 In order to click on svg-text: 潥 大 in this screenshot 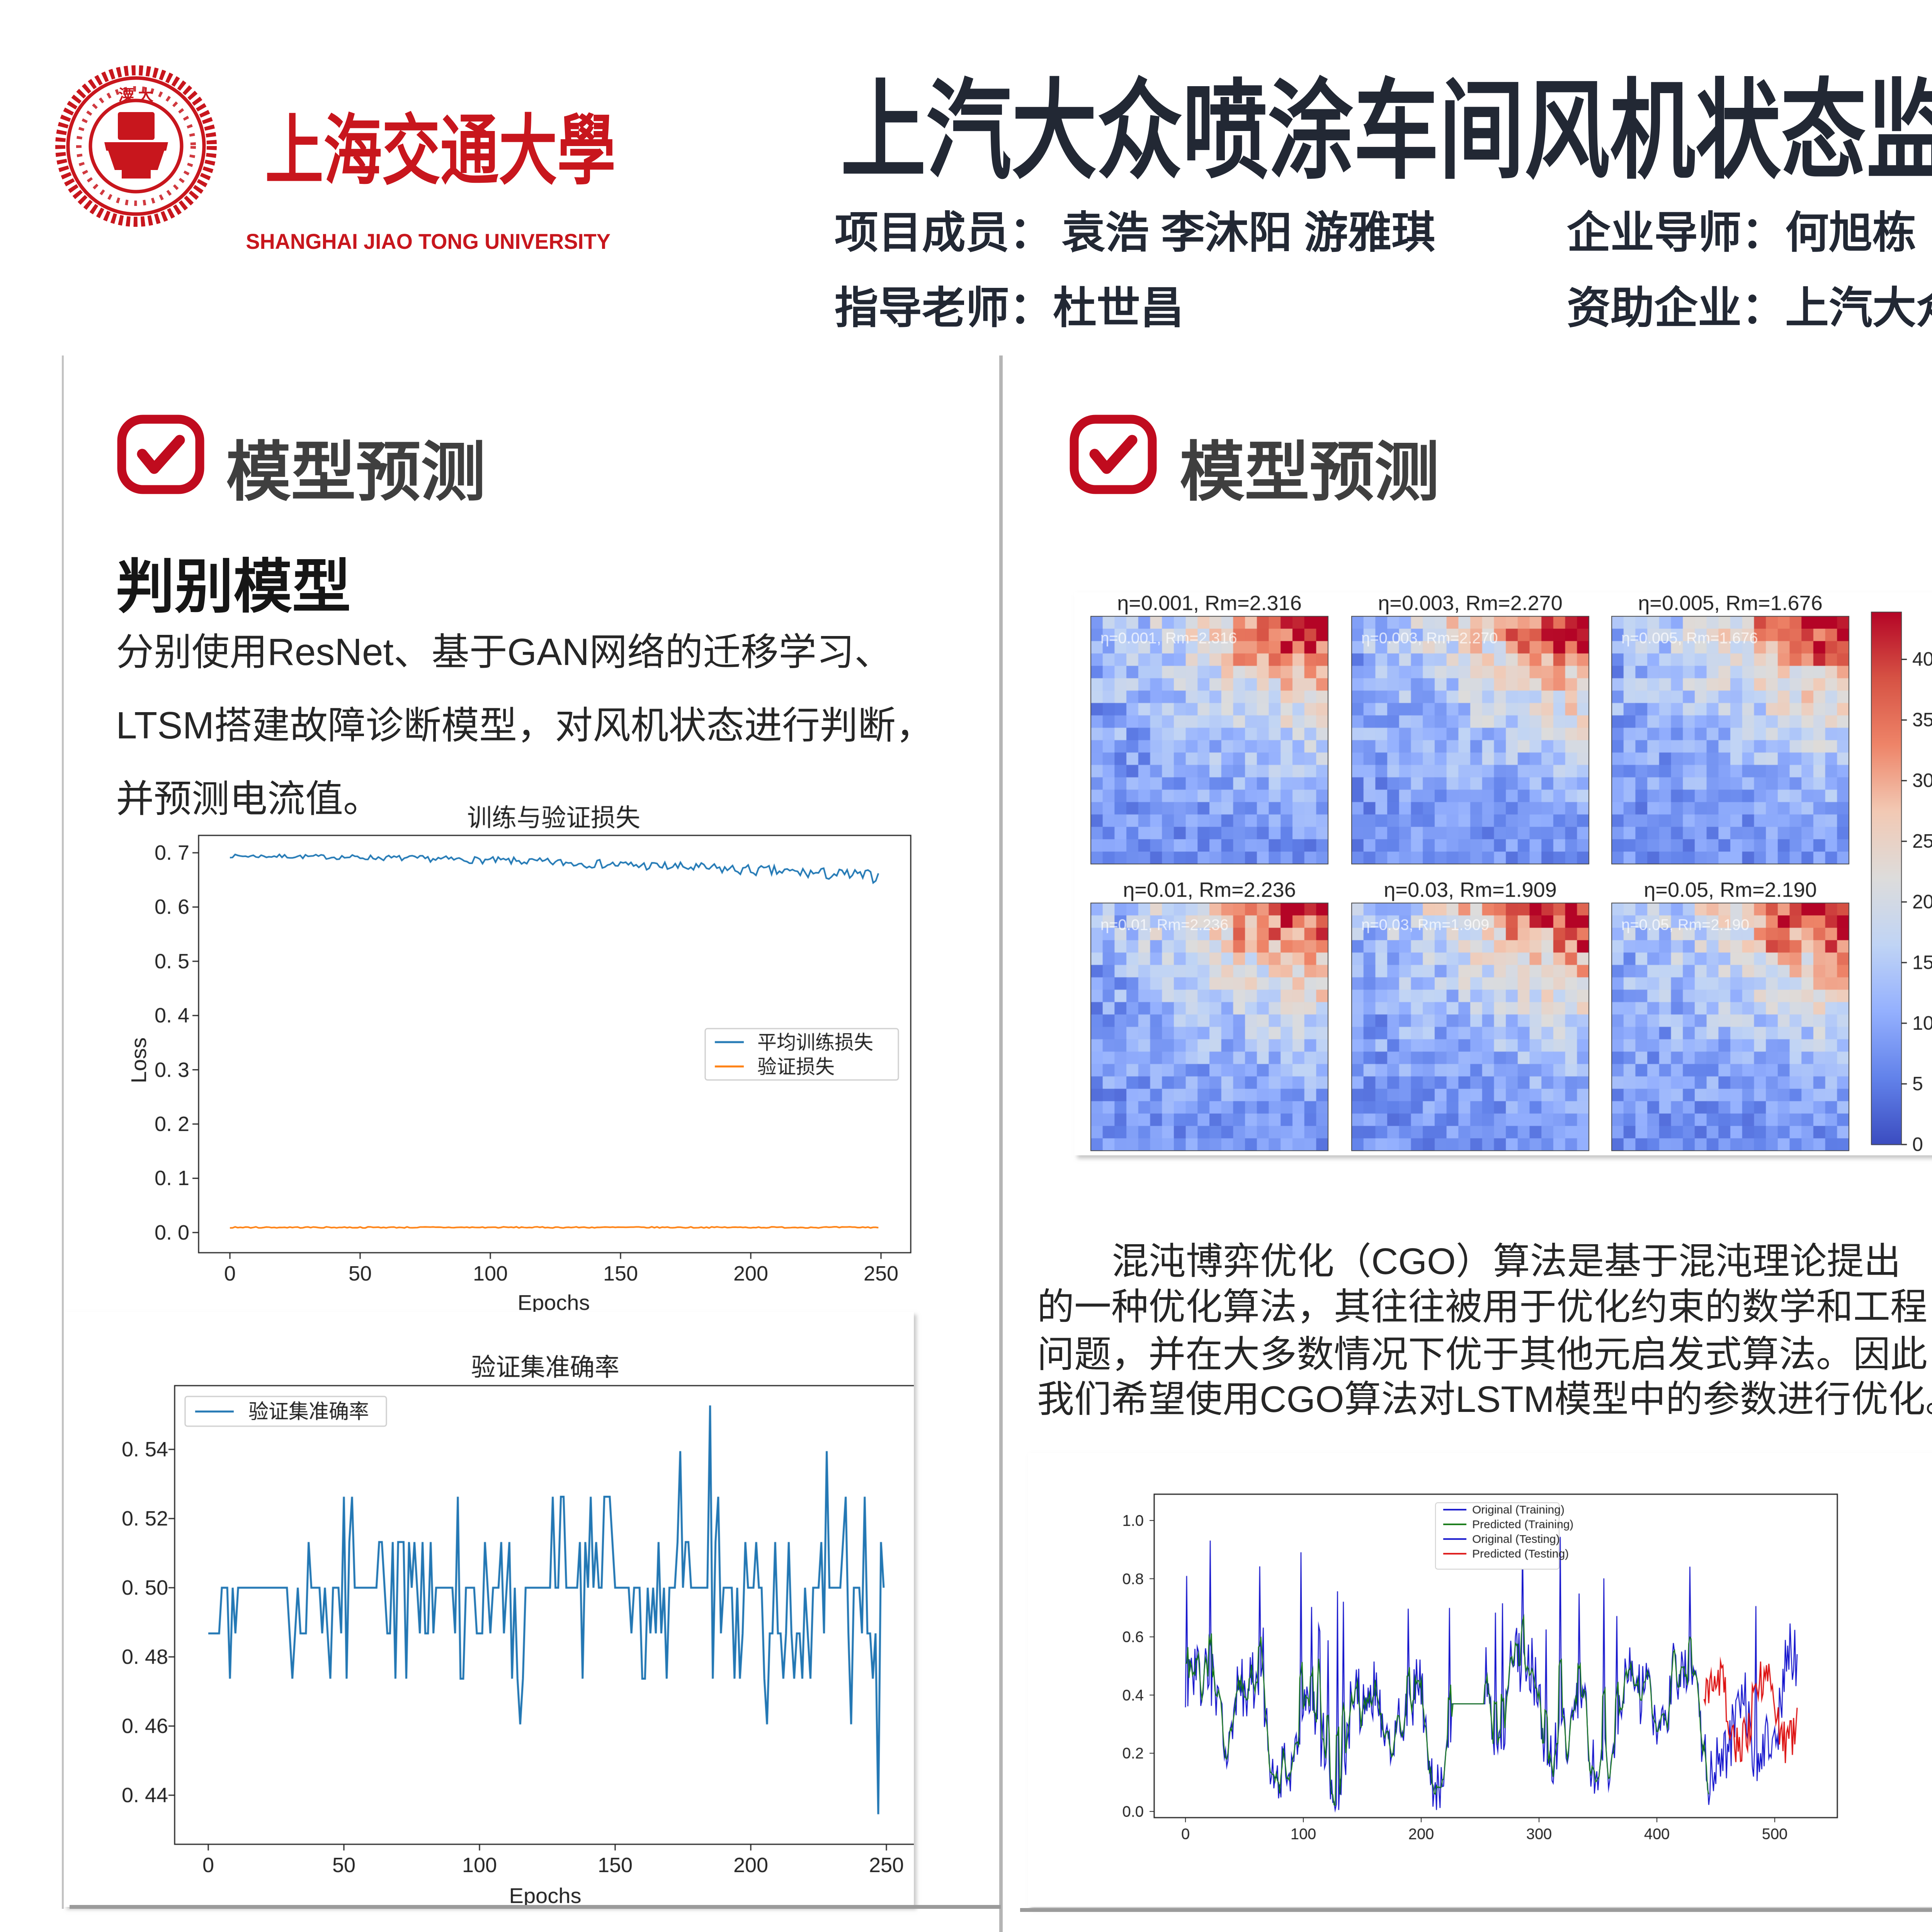, I will do `click(136, 95)`.